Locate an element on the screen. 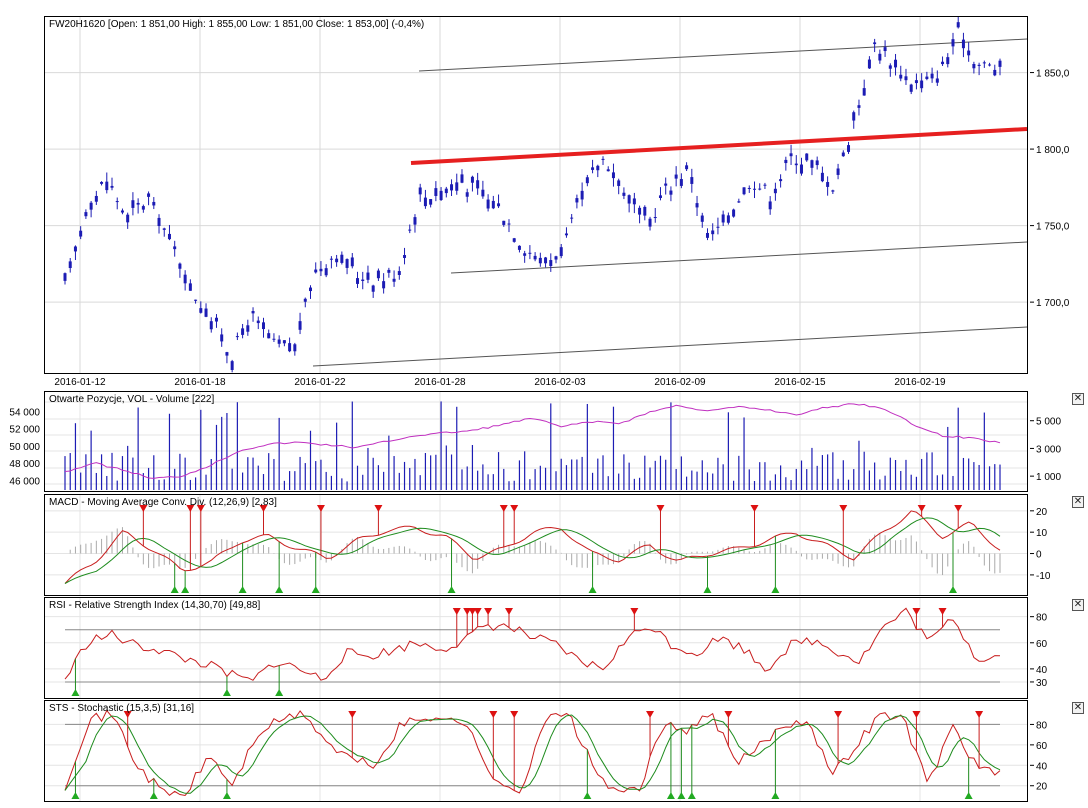 The image size is (1088, 808). volume-right-tick-label: 5 000 is located at coordinates (1048, 422).